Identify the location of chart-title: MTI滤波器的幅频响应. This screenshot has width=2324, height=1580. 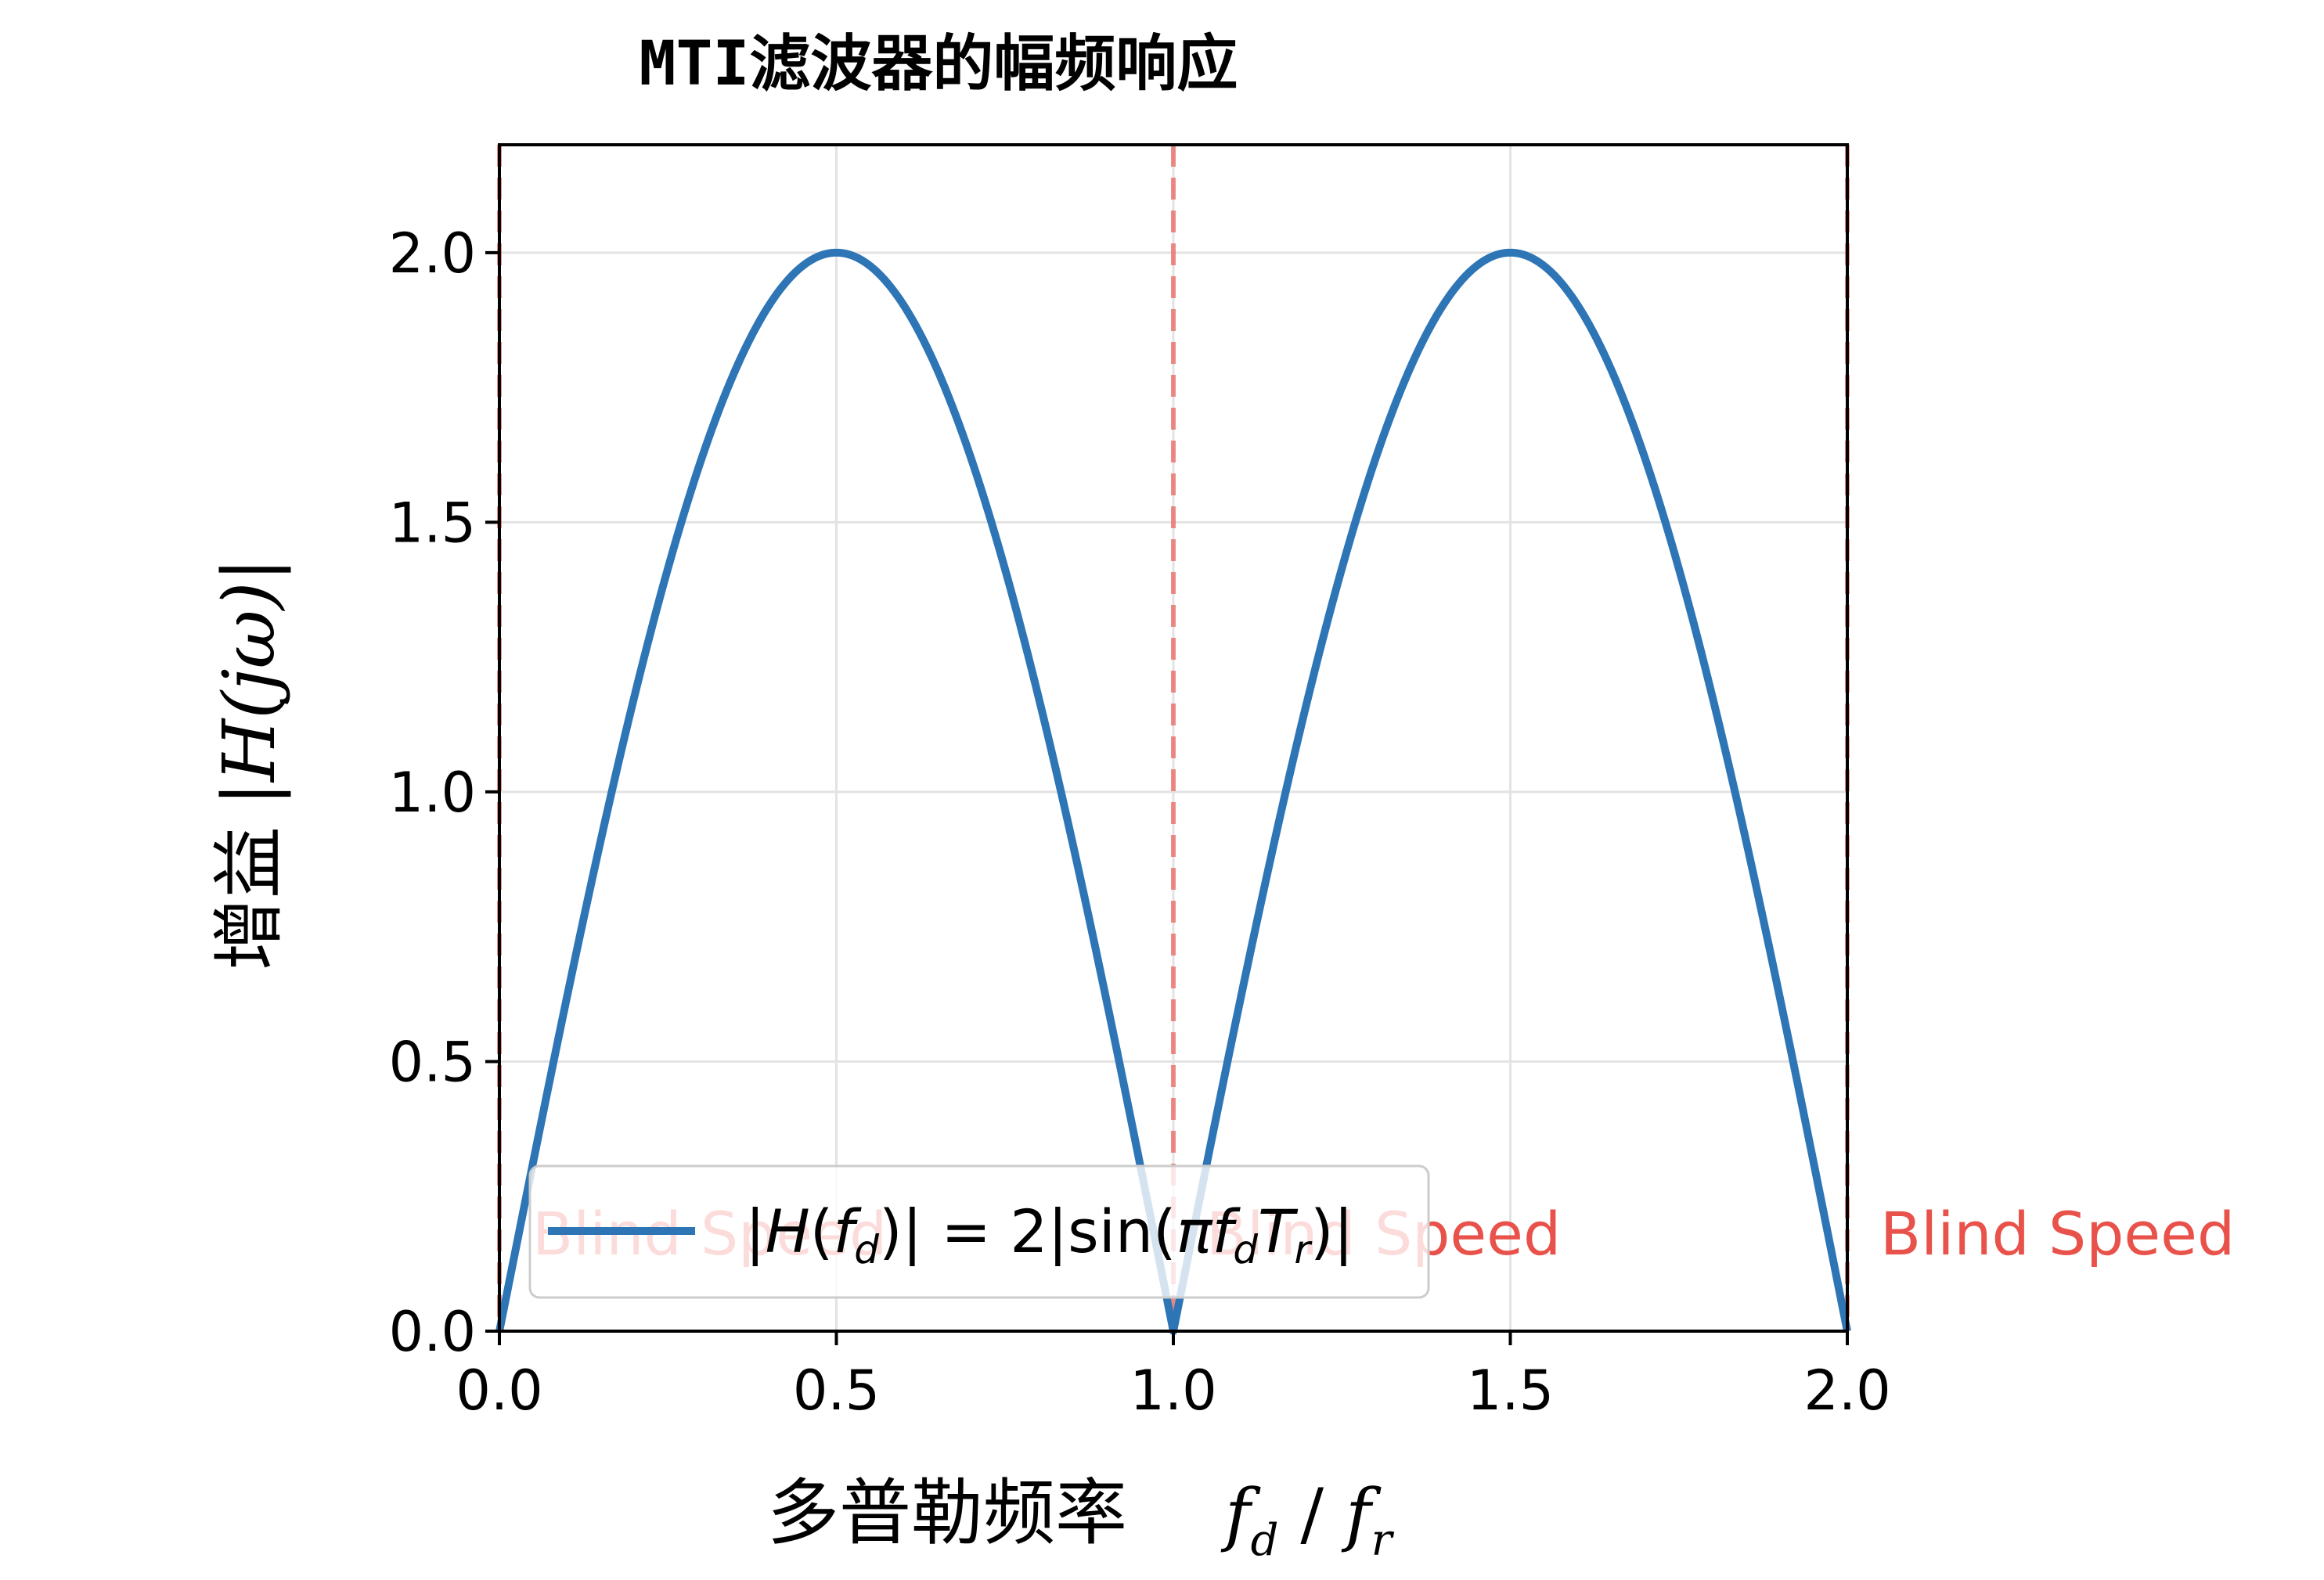
(939, 64).